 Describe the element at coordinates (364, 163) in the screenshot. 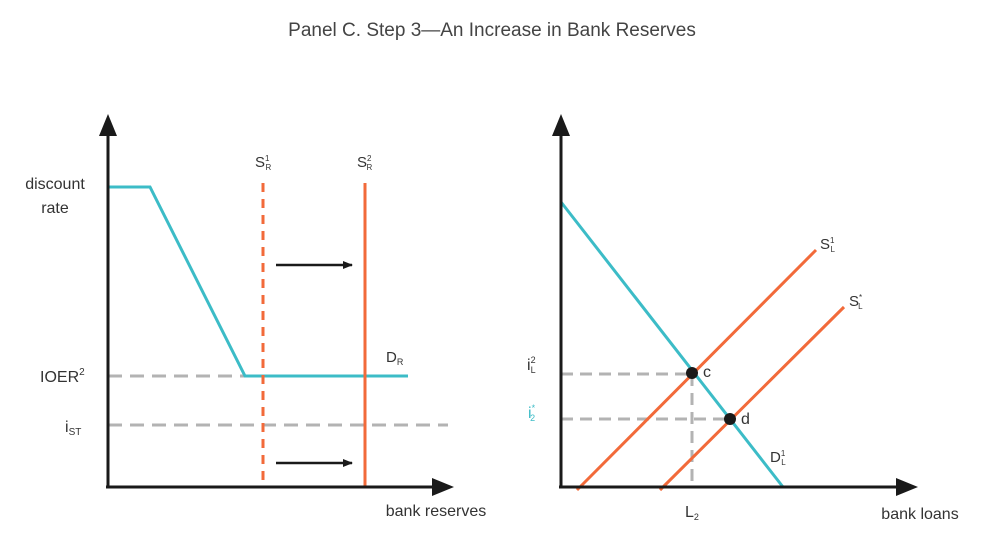

I see `reserve-supply-2-label: S2 R` at that location.